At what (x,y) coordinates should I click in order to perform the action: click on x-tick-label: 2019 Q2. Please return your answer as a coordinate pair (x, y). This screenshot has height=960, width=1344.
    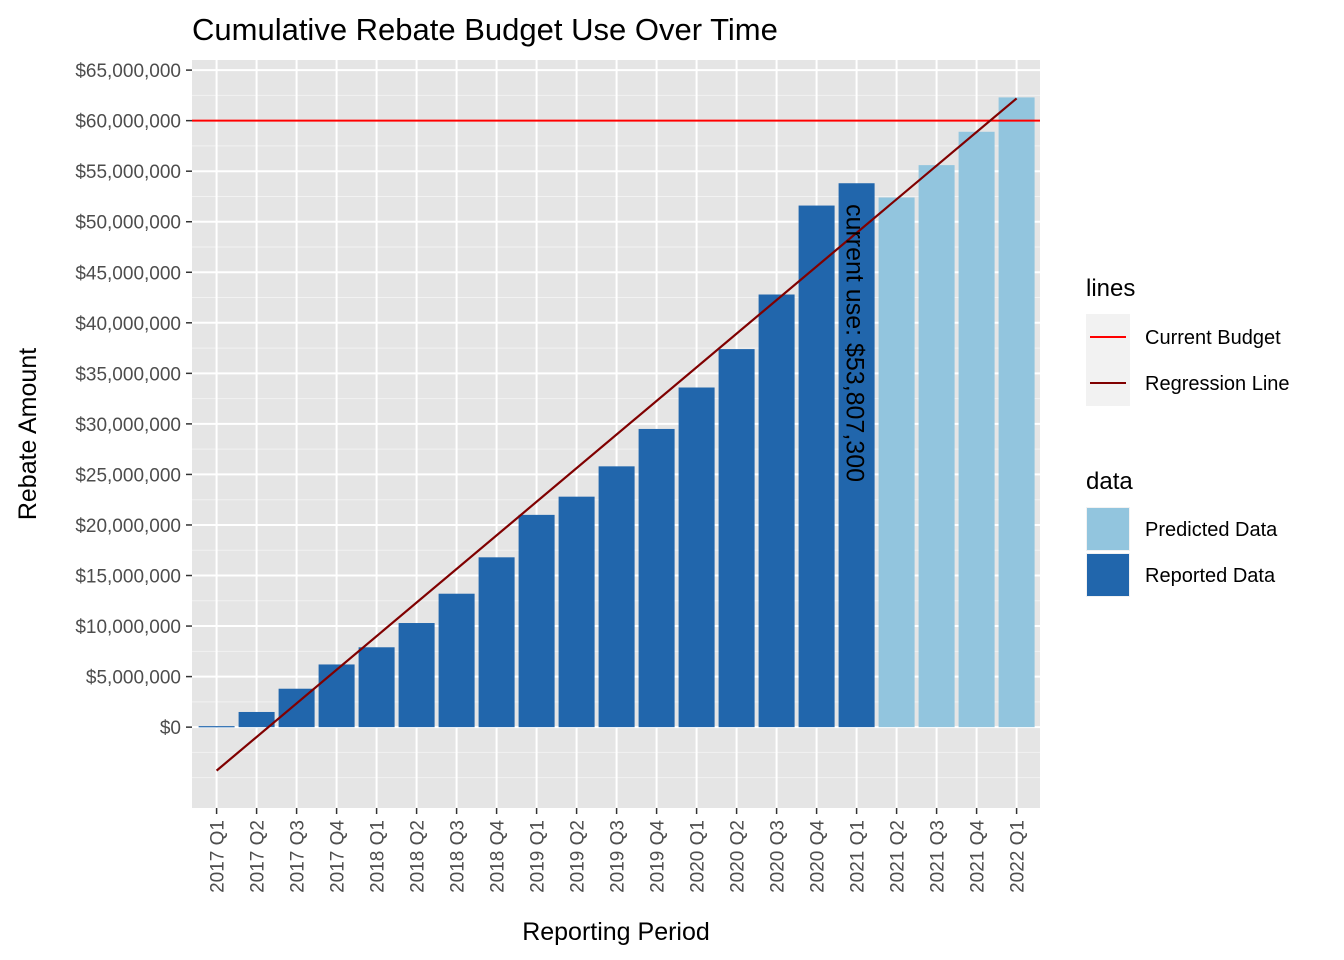
    Looking at the image, I should click on (578, 856).